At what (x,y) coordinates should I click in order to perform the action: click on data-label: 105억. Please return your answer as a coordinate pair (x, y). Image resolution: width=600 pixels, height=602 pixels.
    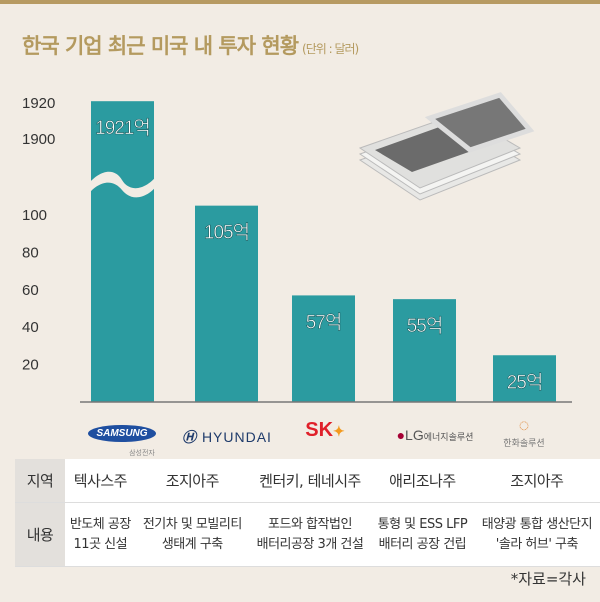
    Looking at the image, I should click on (226, 233).